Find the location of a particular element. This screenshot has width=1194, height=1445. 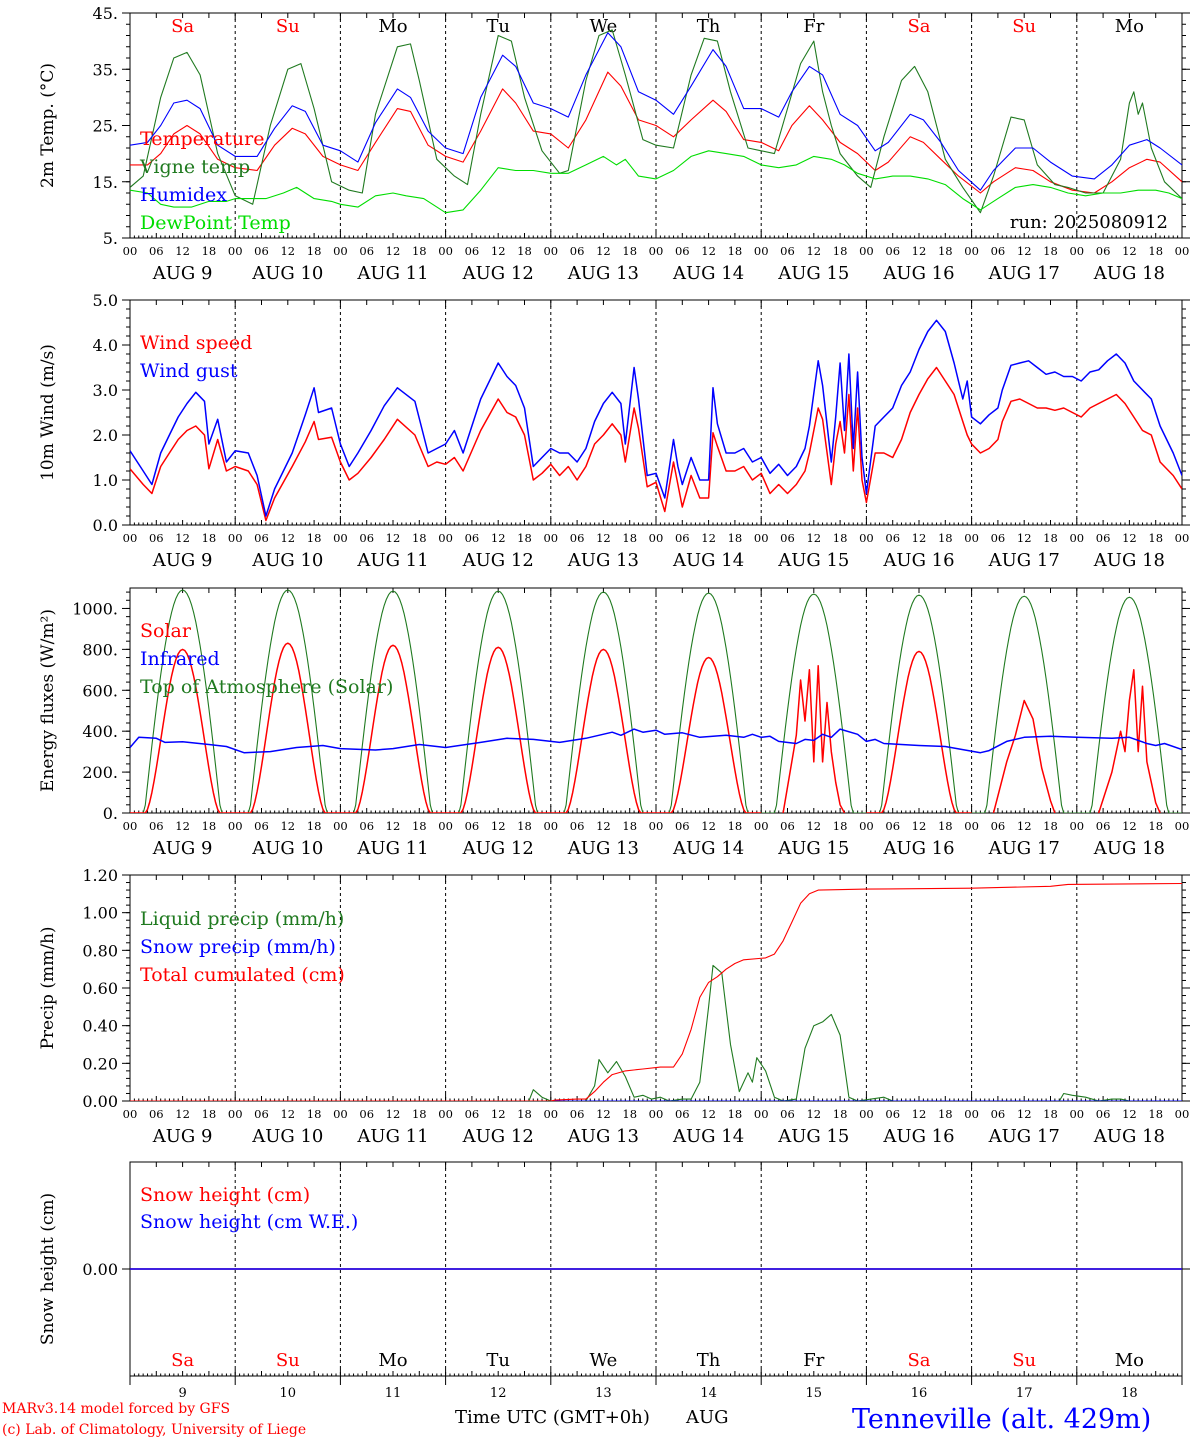

date-label: AUG 16 is located at coordinates (918, 560).